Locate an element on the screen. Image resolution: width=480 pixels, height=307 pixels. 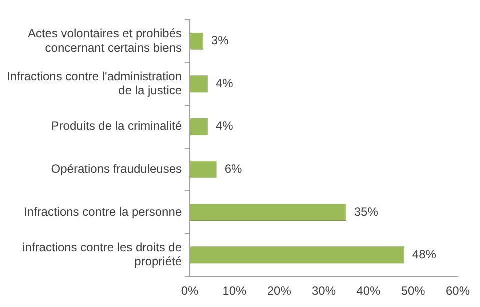
data-label: 35% is located at coordinates (366, 211).